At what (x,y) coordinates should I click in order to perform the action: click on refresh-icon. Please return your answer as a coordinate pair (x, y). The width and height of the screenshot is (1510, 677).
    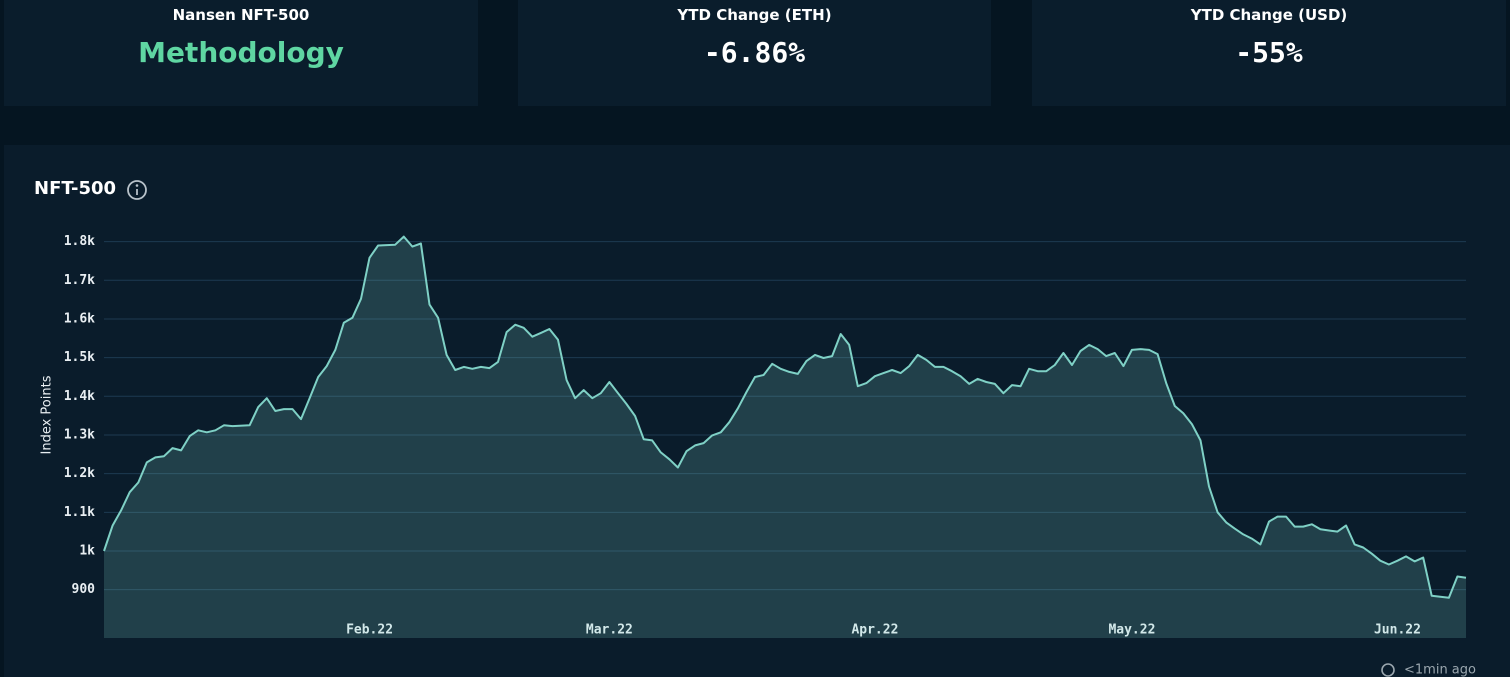
    Looking at the image, I should click on (1388, 670).